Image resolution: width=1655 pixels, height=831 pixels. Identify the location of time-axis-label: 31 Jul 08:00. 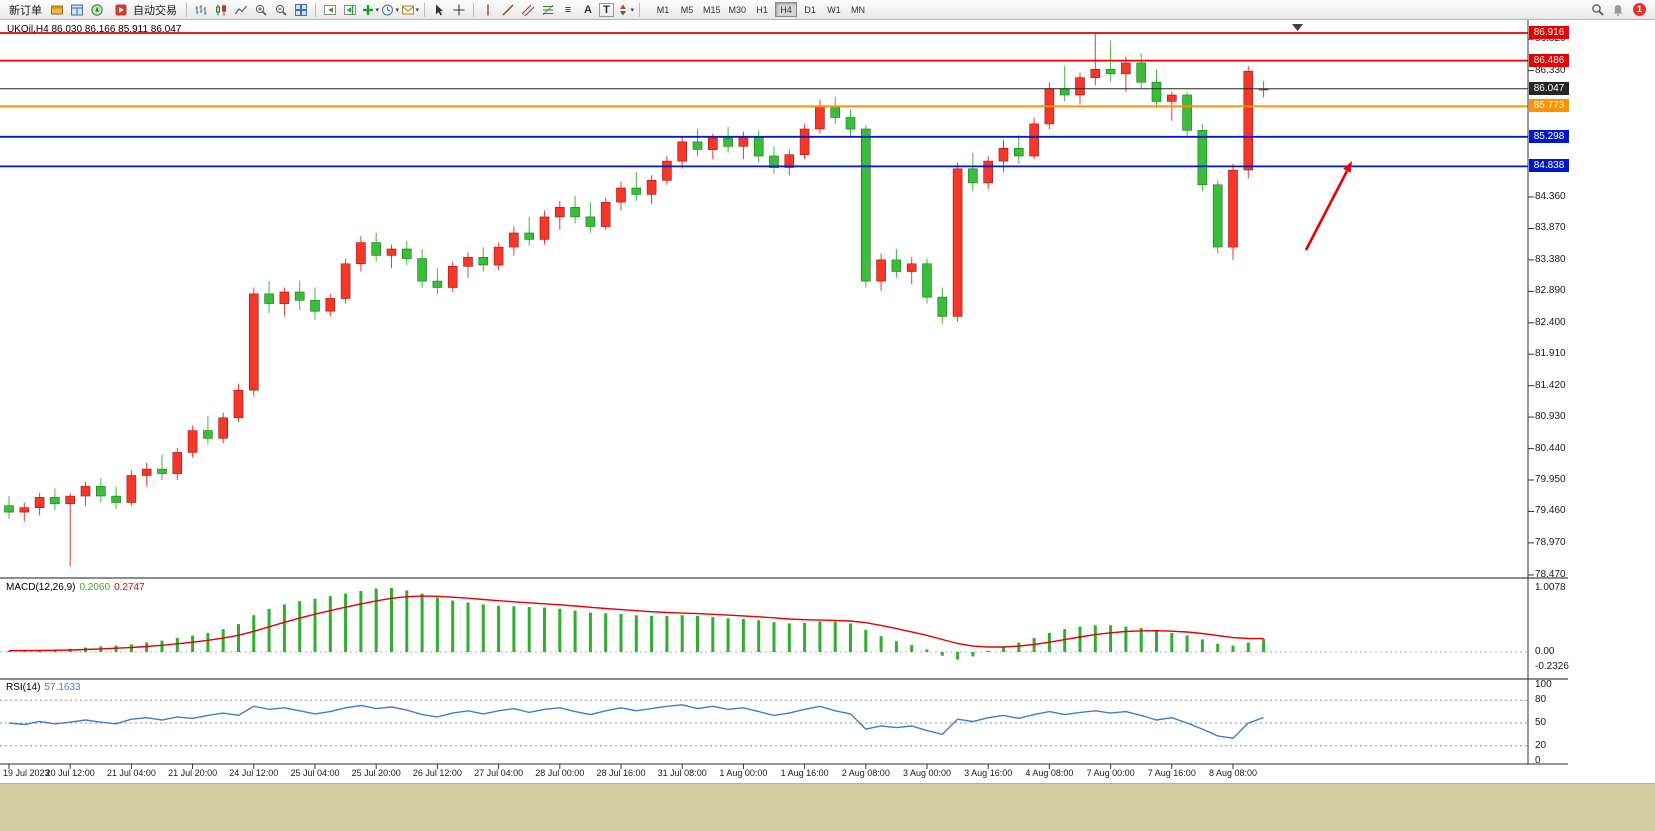
(682, 773).